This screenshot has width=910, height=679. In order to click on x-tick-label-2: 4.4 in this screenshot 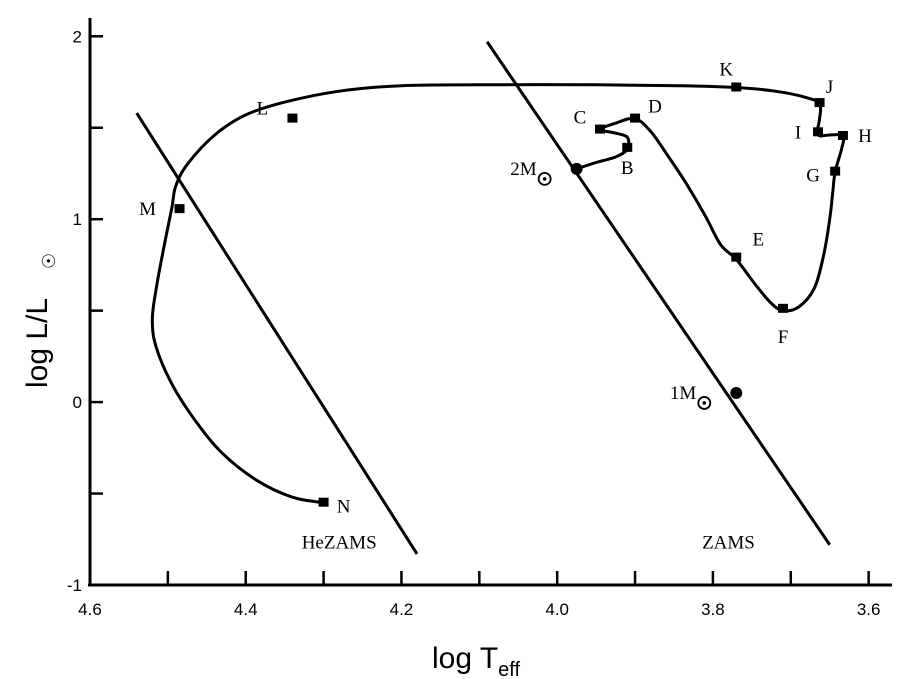, I will do `click(246, 609)`.